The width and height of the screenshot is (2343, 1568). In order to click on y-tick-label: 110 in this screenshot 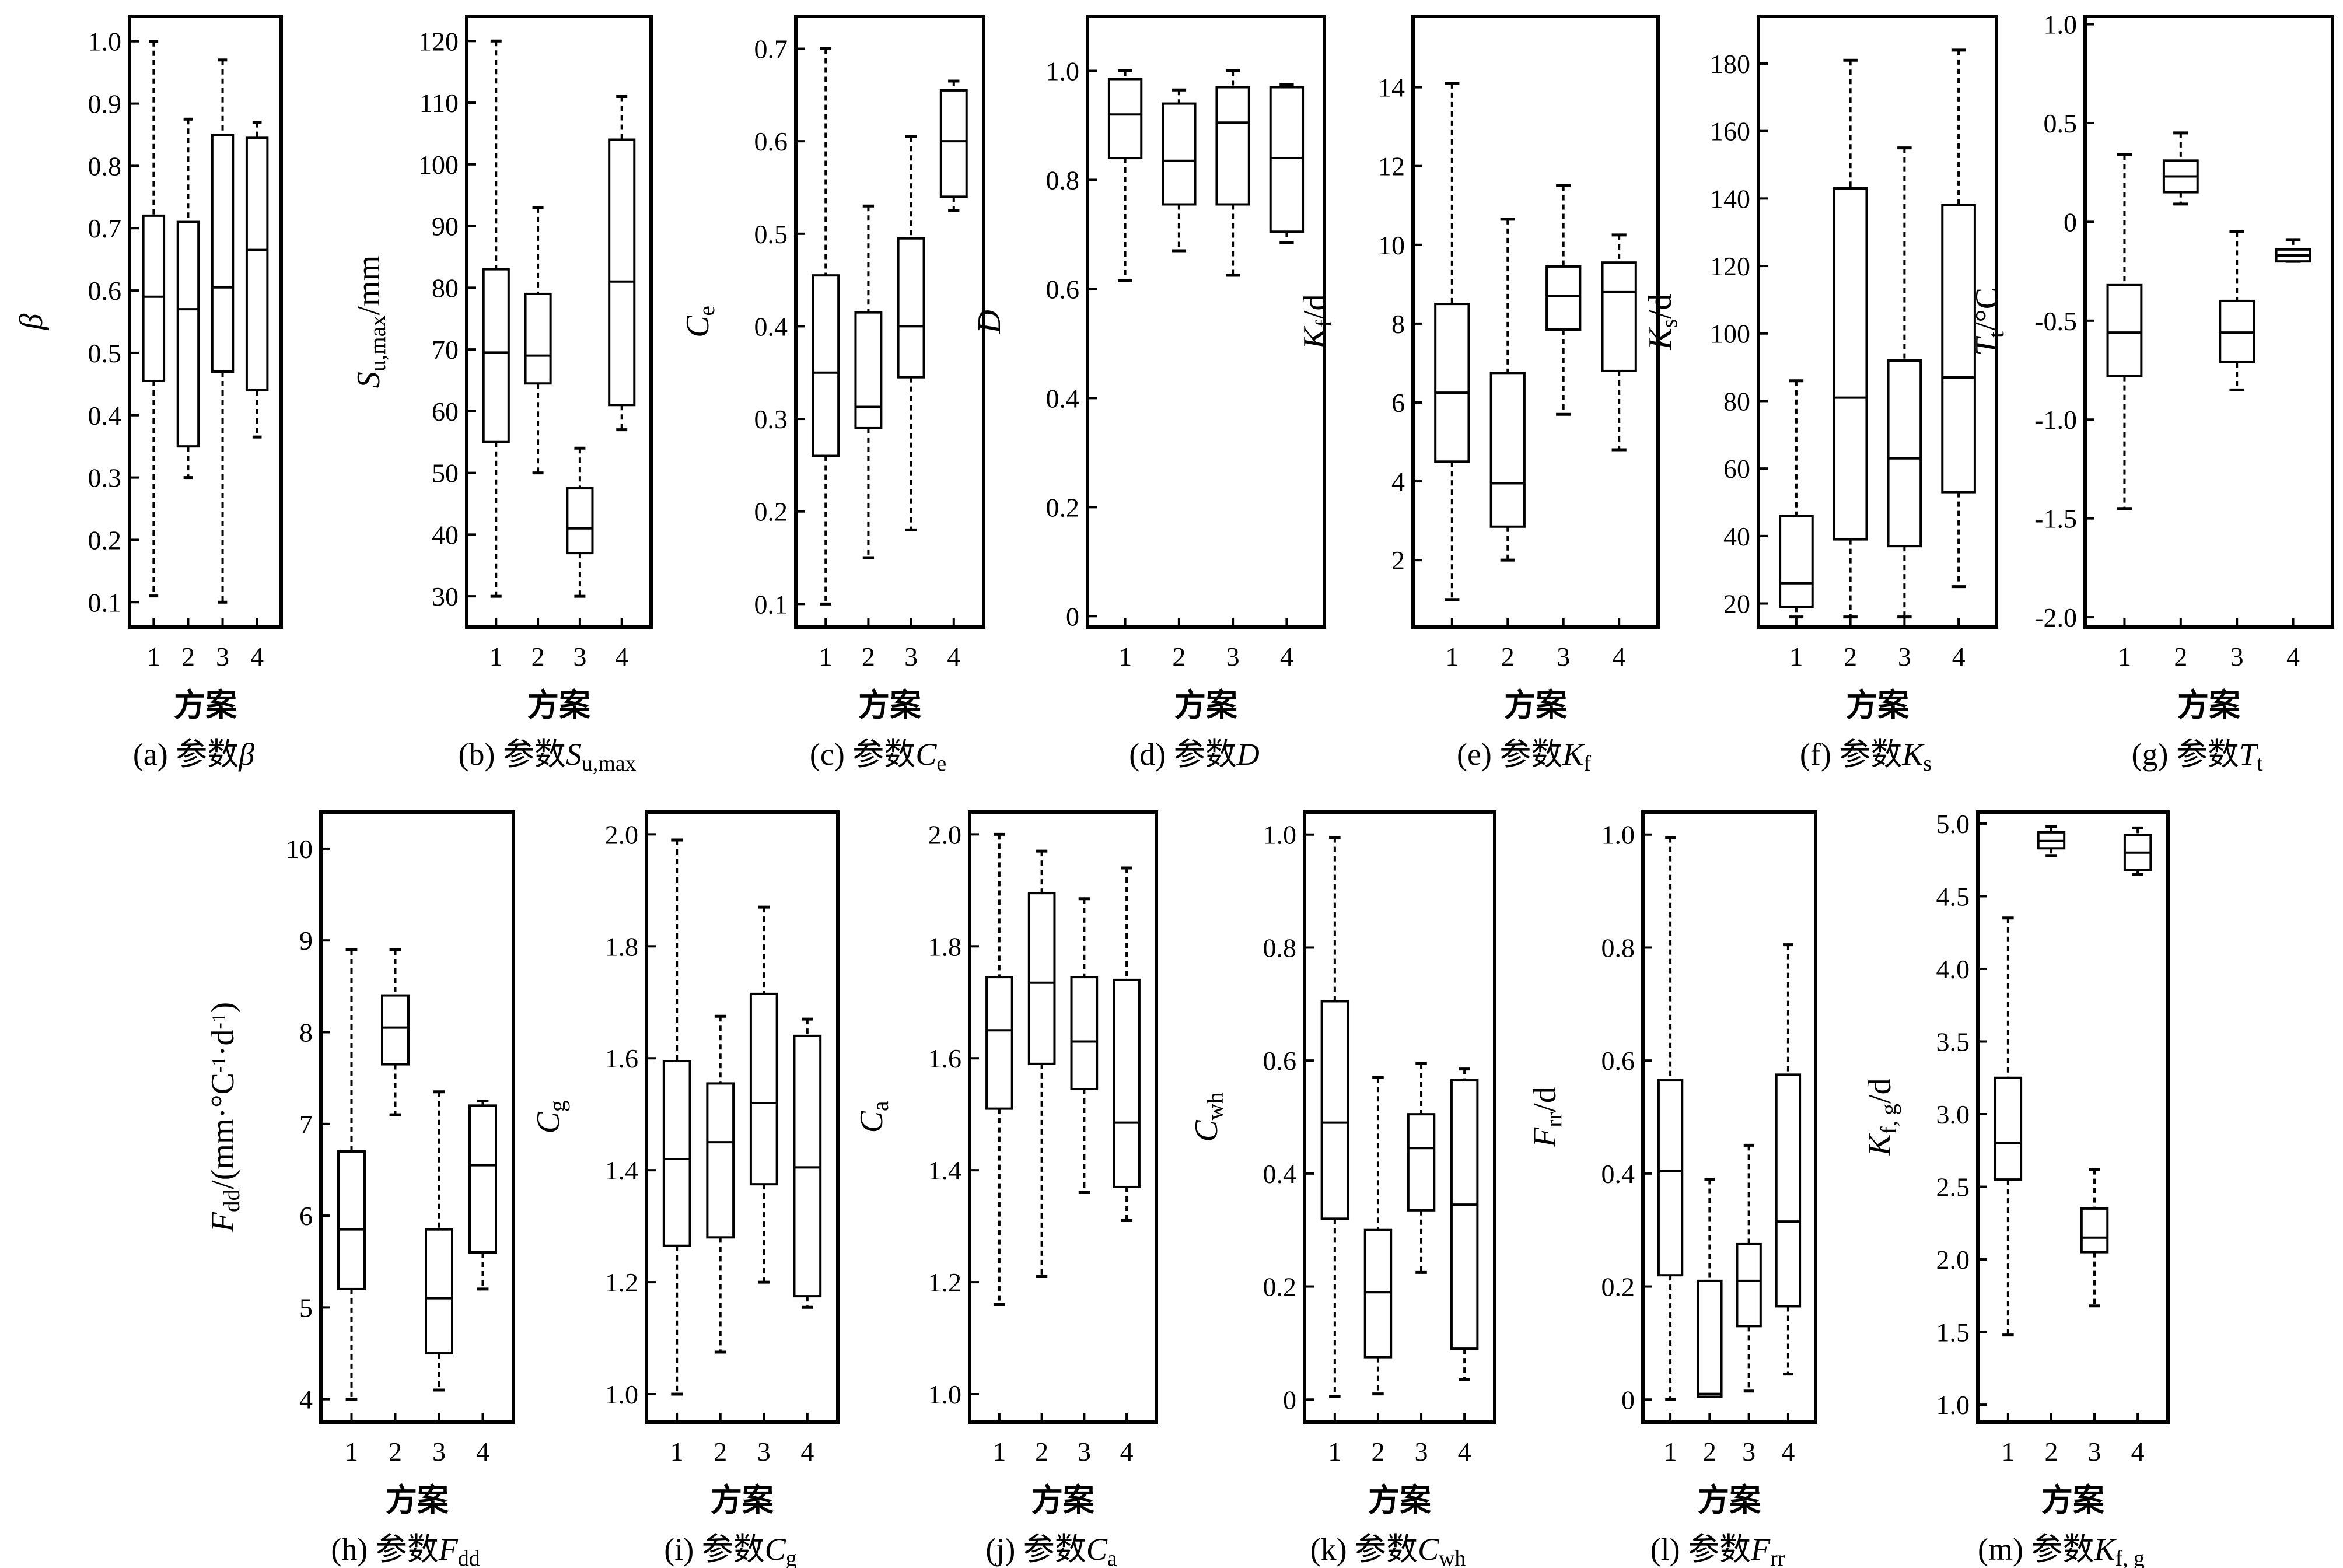, I will do `click(439, 103)`.